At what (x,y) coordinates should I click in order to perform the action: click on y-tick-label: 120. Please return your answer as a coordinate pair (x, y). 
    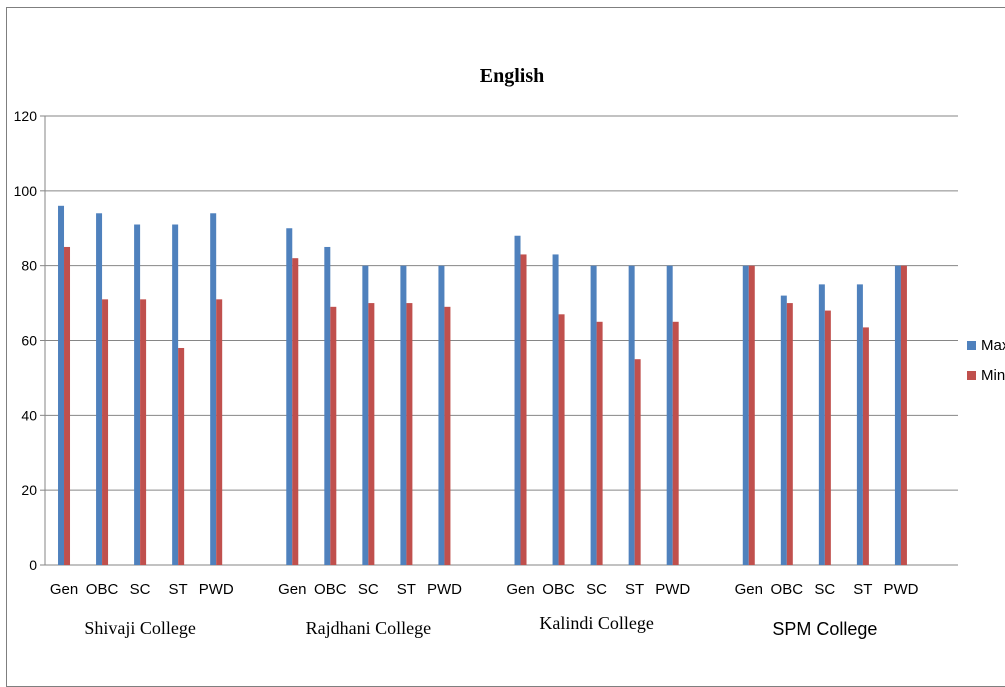
    Looking at the image, I should click on (26, 116).